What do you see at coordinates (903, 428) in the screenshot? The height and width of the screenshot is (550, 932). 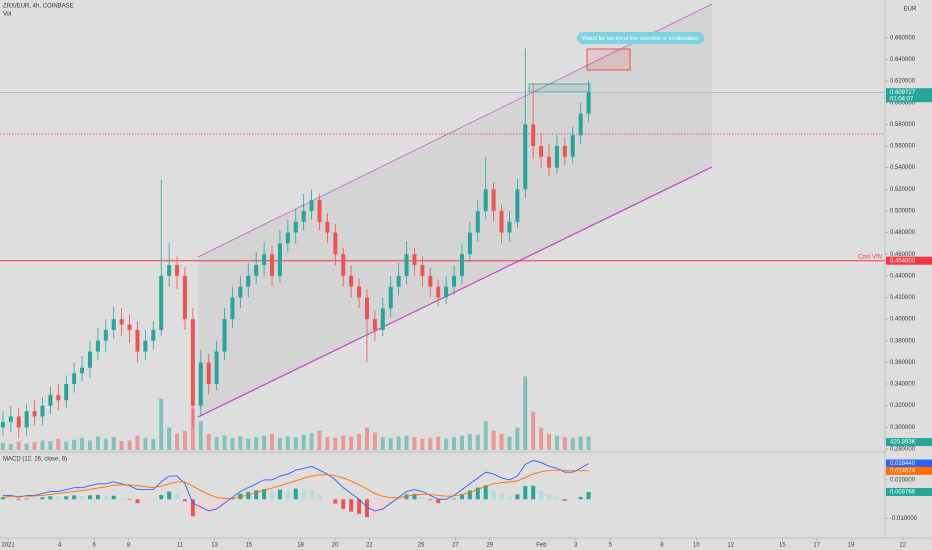 I see `price-tick-label: 0.300000` at bounding box center [903, 428].